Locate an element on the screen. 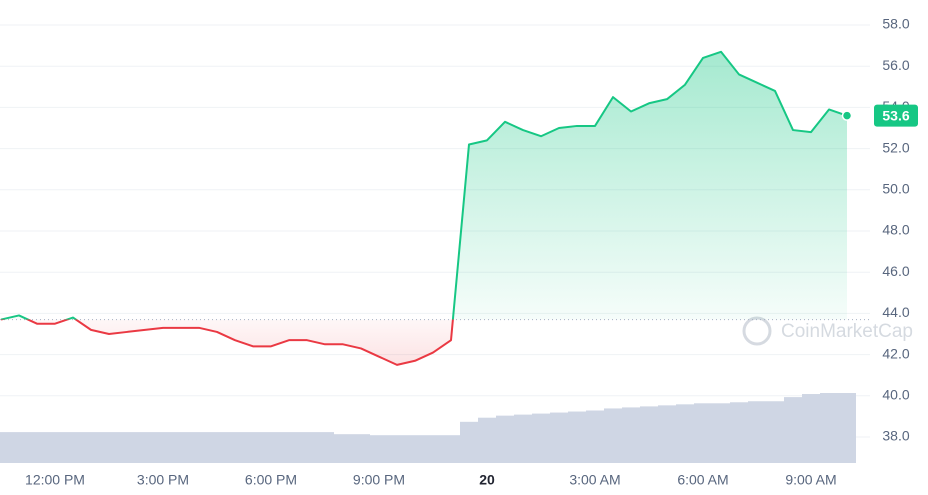  price-badge-label: 53.6 is located at coordinates (895, 115).